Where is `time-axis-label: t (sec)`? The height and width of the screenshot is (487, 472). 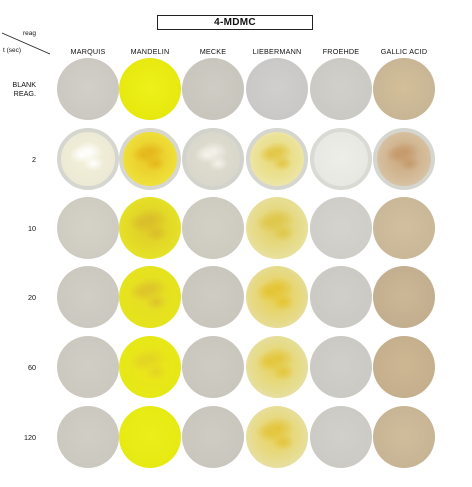 time-axis-label: t (sec) is located at coordinates (12, 50).